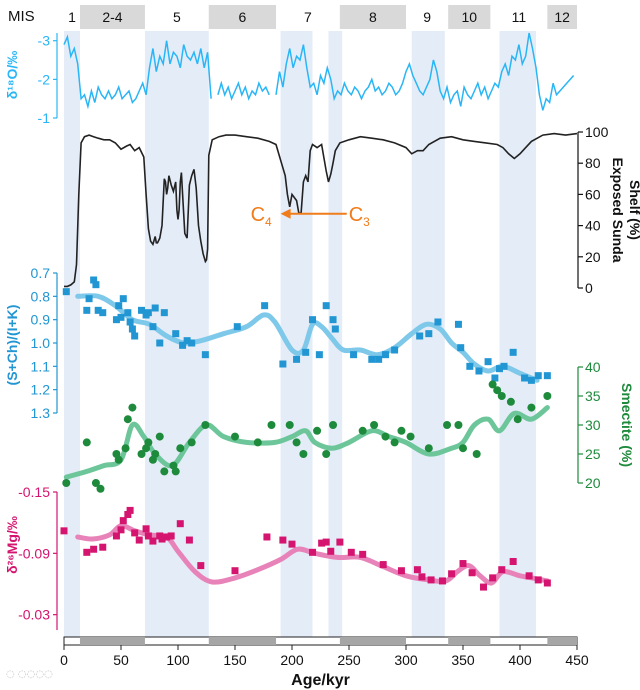 This screenshot has height=690, width=640. Describe the element at coordinates (577, 660) in the screenshot. I see `x-tick-label-9: 450` at that location.